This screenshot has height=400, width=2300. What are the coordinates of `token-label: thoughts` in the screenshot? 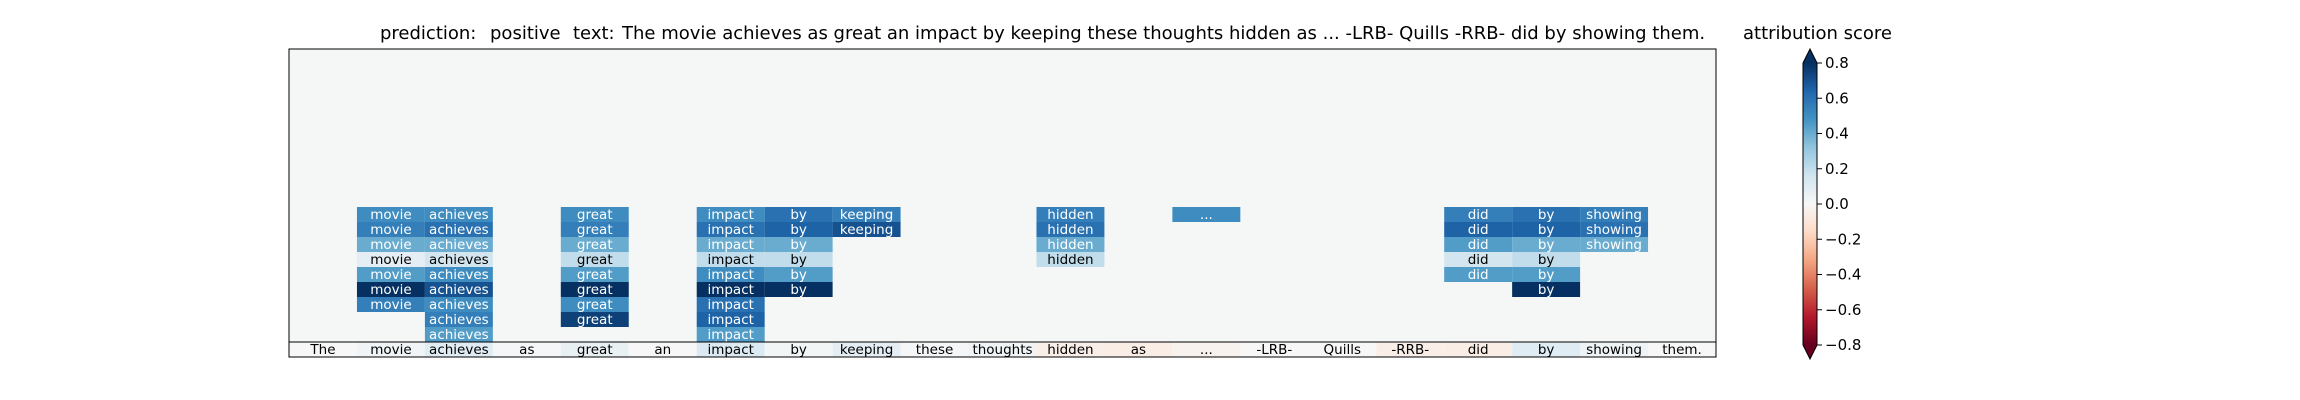 It's located at (1002, 350).